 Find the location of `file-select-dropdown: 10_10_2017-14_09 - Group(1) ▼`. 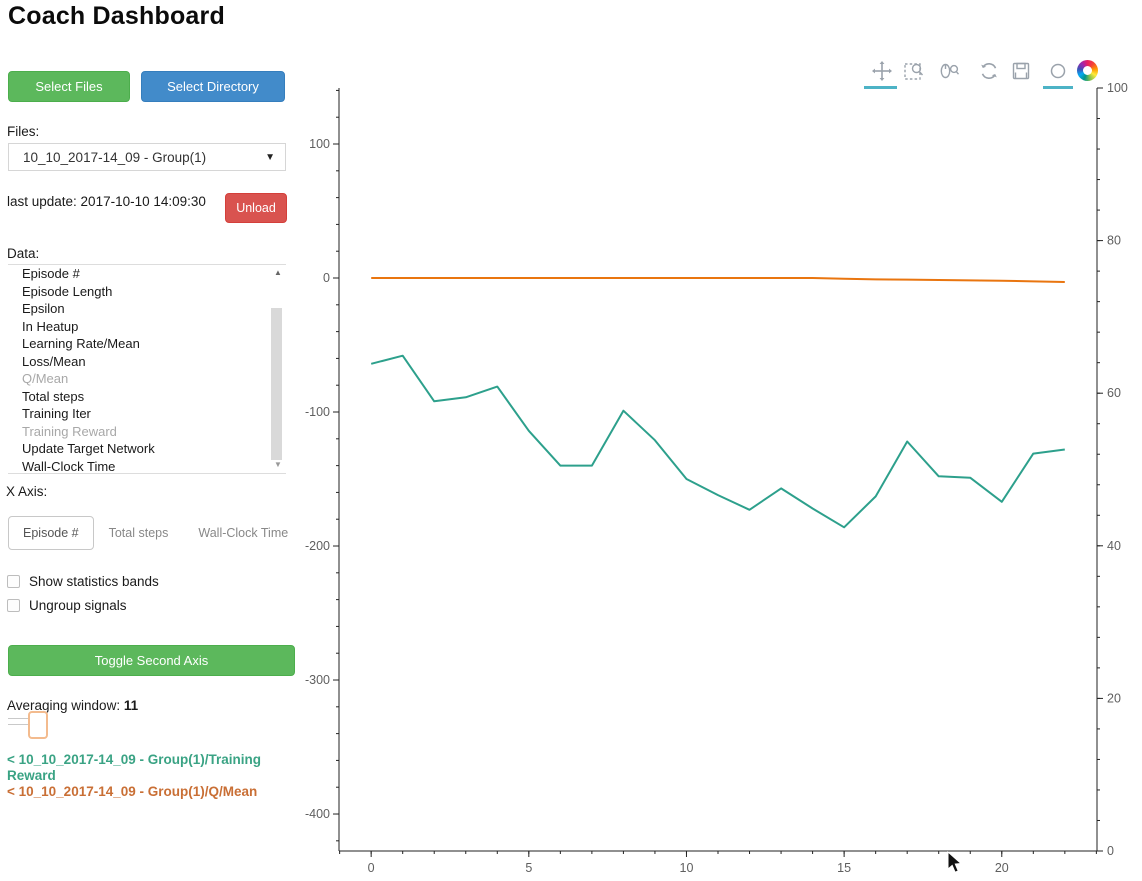

file-select-dropdown: 10_10_2017-14_09 - Group(1) ▼ is located at coordinates (147, 157).